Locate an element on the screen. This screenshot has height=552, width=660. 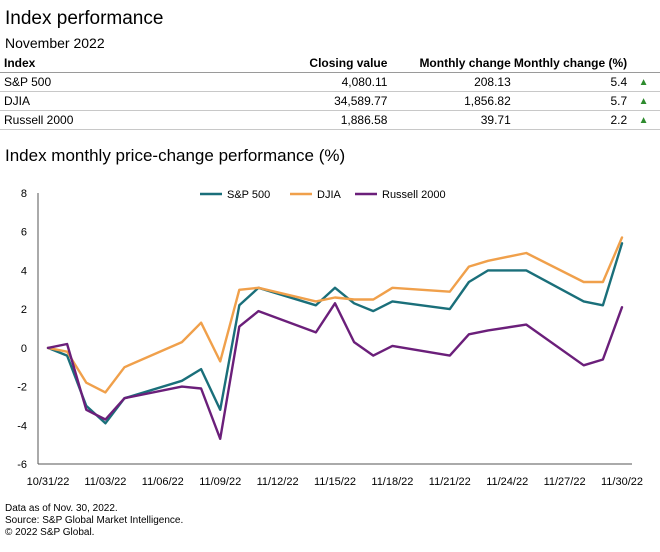
footnote-data-date: Data as of Nov. 30, 2022. is located at coordinates (61, 508).